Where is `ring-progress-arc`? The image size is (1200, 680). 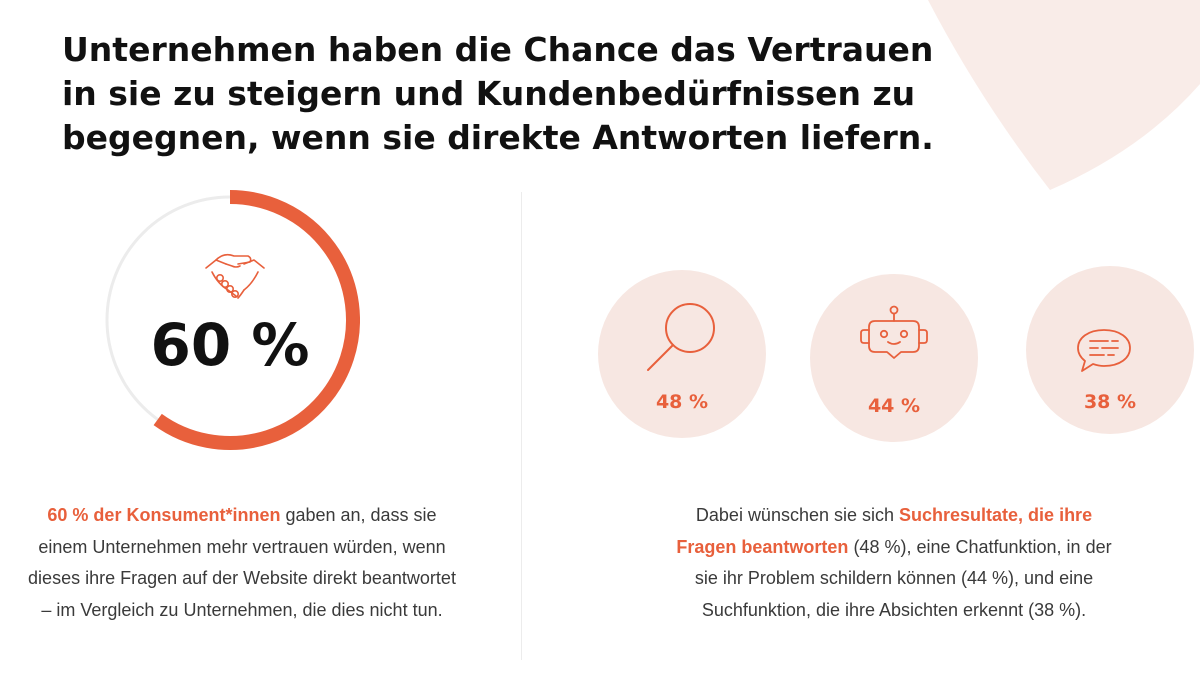 ring-progress-arc is located at coordinates (256, 320).